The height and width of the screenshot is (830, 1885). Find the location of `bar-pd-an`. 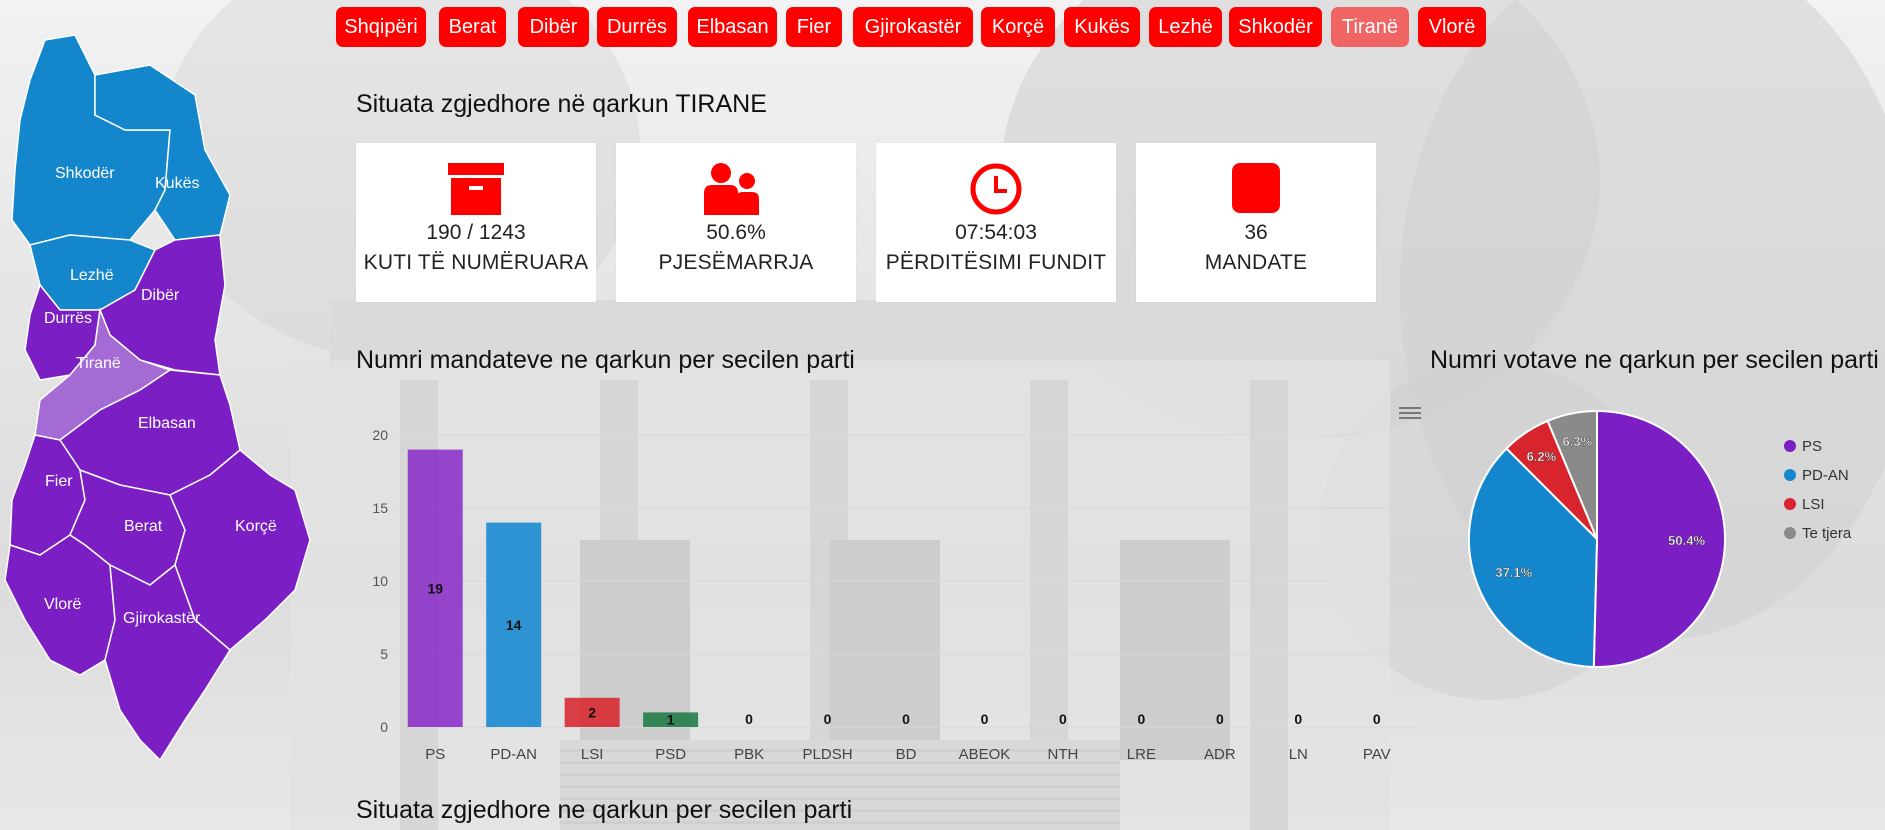

bar-pd-an is located at coordinates (514, 624).